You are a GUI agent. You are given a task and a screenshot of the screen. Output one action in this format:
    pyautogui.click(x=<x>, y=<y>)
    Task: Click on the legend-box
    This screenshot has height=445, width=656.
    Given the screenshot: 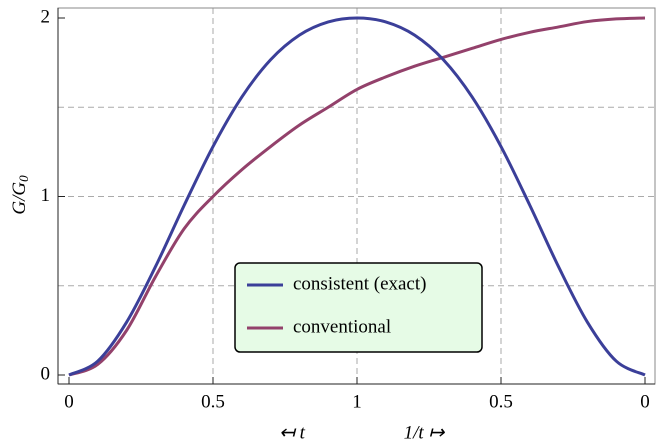 What is the action you would take?
    pyautogui.click(x=358, y=307)
    